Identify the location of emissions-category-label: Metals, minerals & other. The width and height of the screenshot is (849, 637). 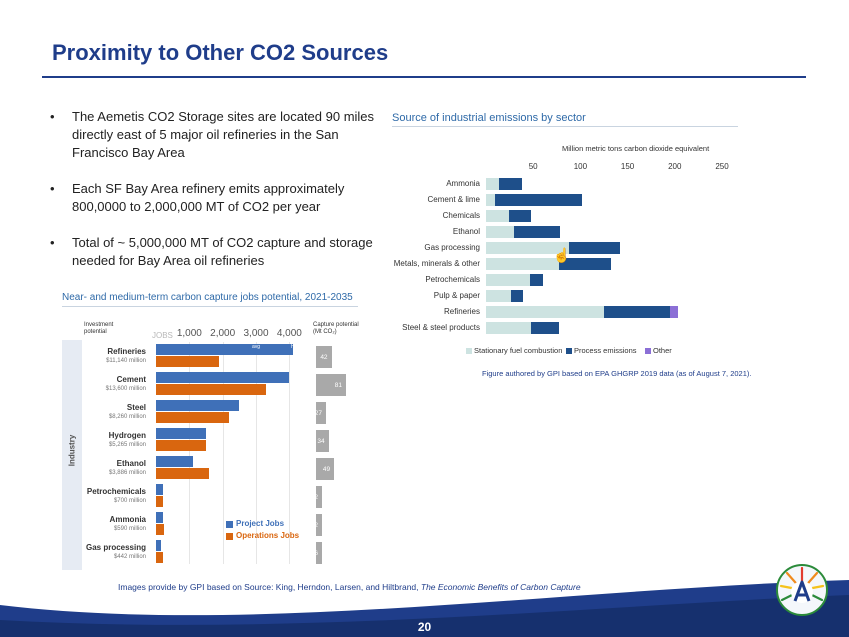
(436, 263).